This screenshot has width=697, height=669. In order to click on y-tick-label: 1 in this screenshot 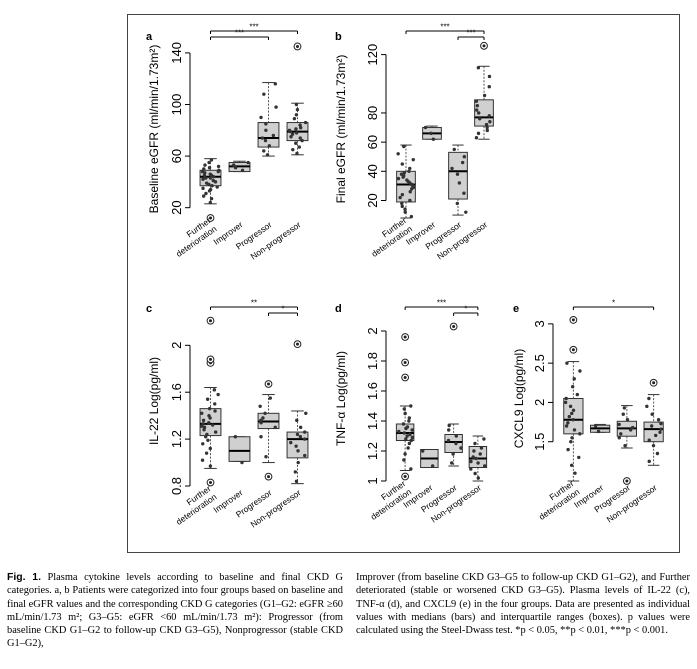, I will do `click(372, 480)`.